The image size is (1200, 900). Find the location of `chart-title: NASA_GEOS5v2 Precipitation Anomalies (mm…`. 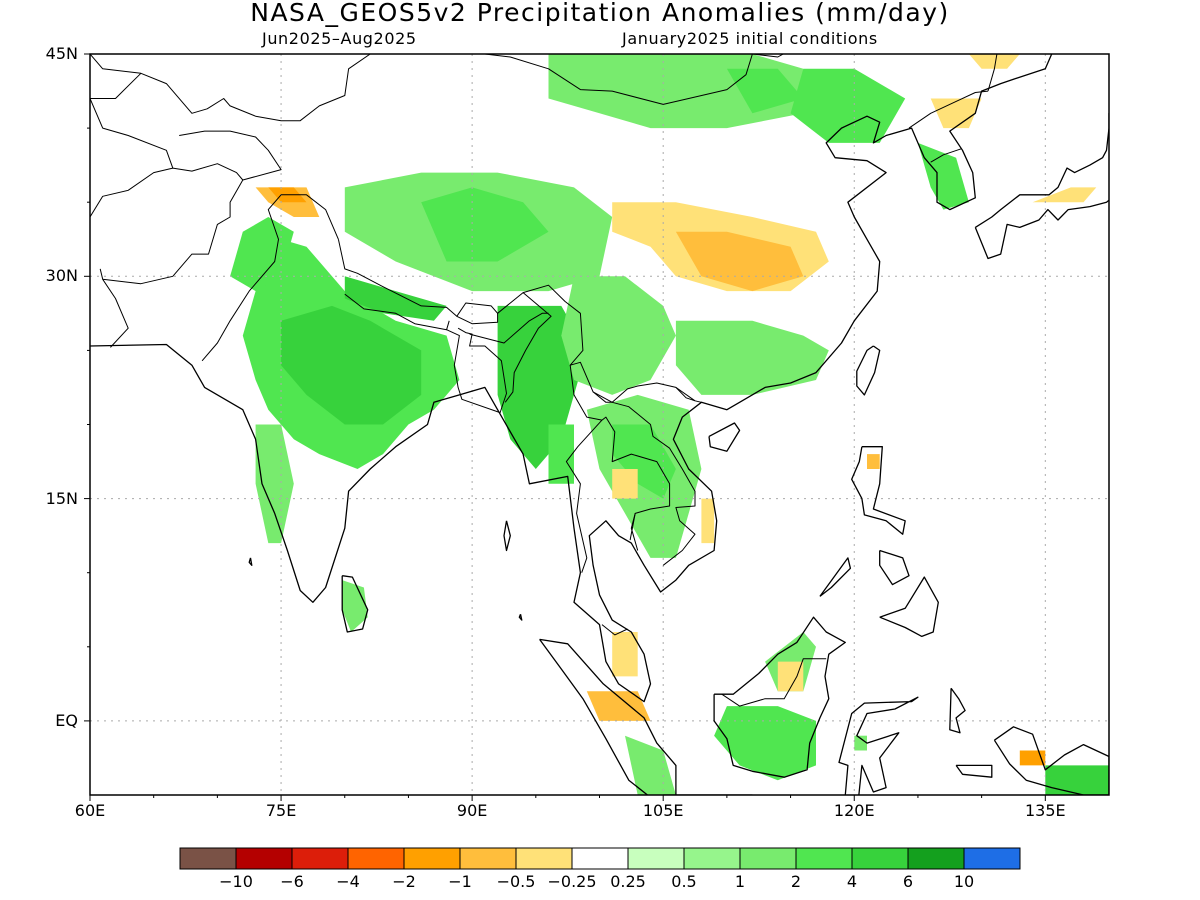

chart-title: NASA_GEOS5v2 Precipitation Anomalies (mm… is located at coordinates (600, 13).